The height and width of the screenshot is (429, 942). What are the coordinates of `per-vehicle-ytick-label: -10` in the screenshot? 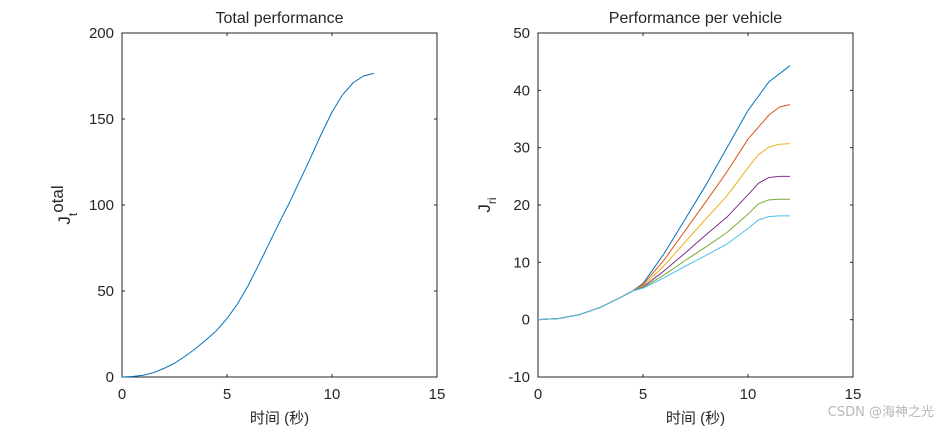 It's located at (519, 377).